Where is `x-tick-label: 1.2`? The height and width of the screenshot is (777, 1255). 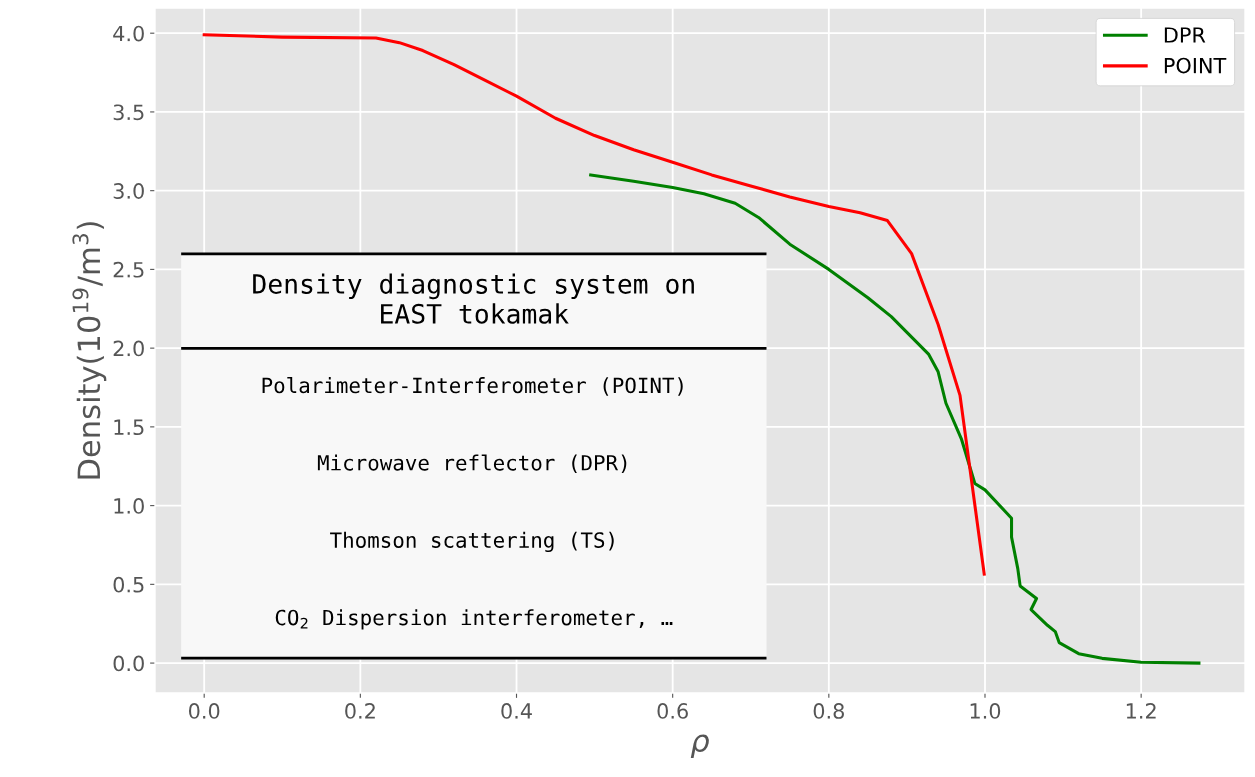
x-tick-label: 1.2 is located at coordinates (1141, 711).